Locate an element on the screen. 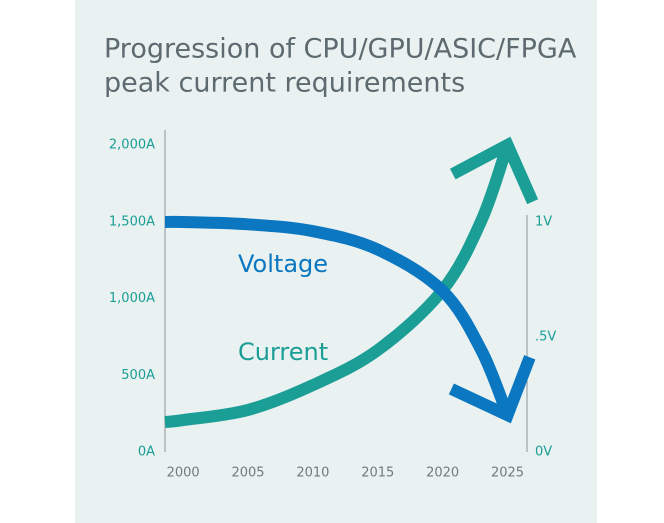 Image resolution: width=664 pixels, height=523 pixels. y2-tick-label: .5V is located at coordinates (545, 337).